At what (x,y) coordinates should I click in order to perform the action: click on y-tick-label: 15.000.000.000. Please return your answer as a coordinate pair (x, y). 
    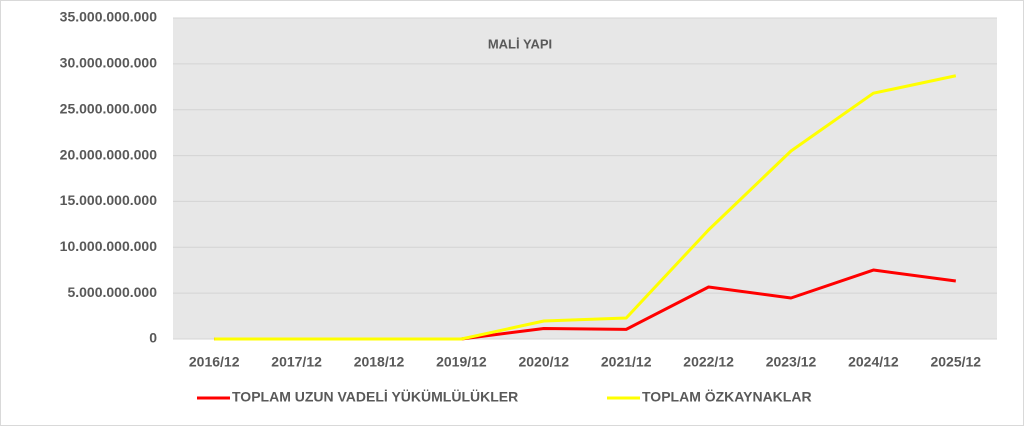
    Looking at the image, I should click on (109, 200).